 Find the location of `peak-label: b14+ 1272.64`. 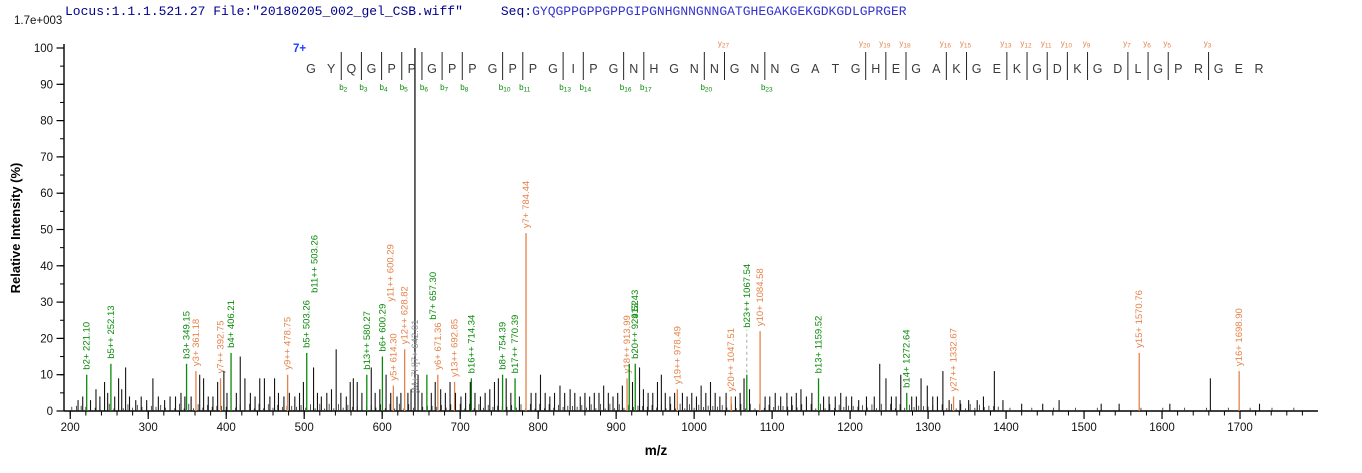

peak-label: b14+ 1272.64 is located at coordinates (907, 358).